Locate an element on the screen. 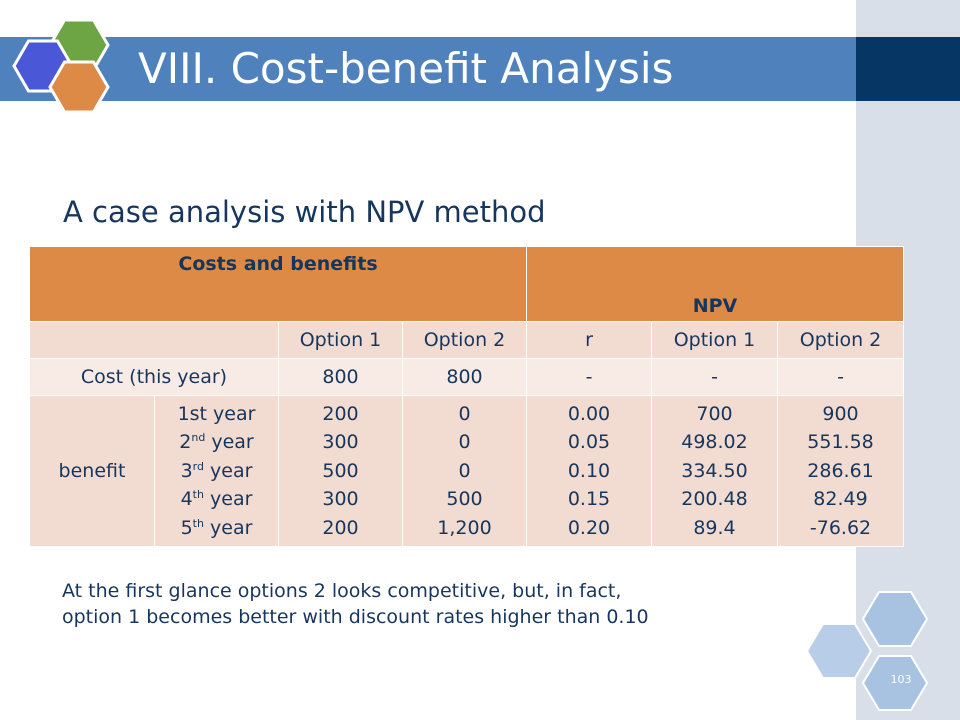 This screenshot has width=960, height=720. title-bar-dark-end is located at coordinates (908, 69).